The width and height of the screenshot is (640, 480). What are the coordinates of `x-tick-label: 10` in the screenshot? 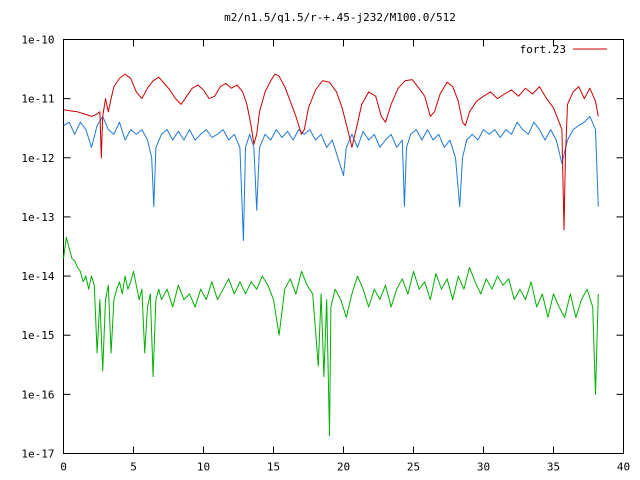 It's located at (203, 467).